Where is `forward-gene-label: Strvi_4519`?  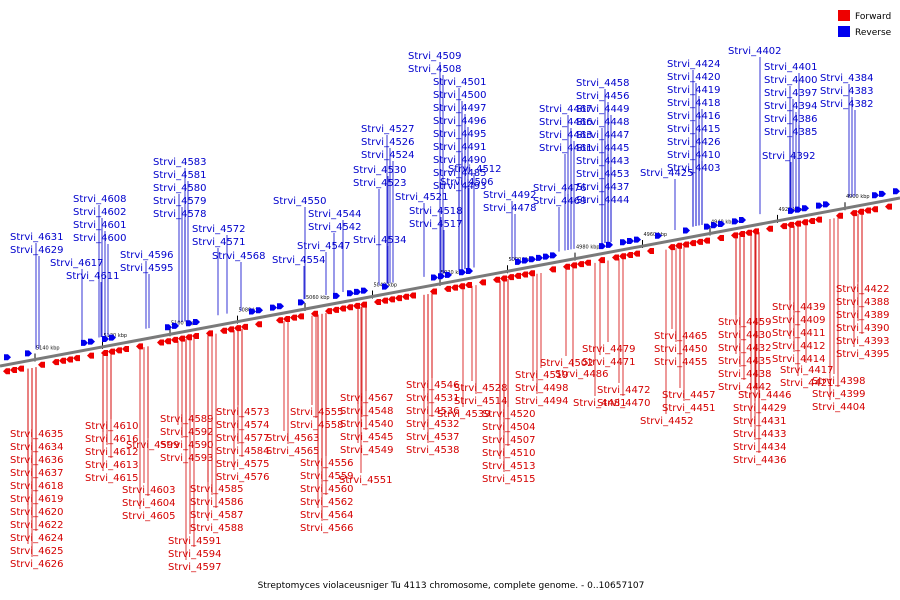 forward-gene-label: Strvi_4519 is located at coordinates (542, 375).